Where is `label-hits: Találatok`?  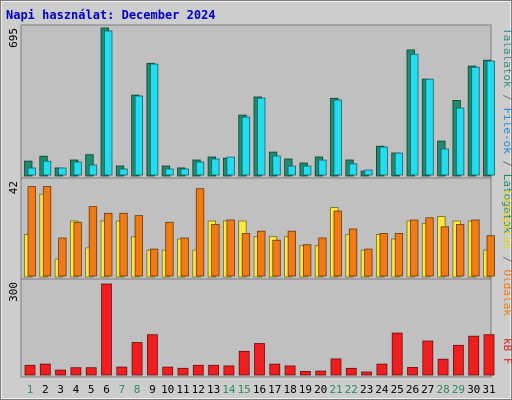 label-hits: Találatok is located at coordinates (506, 58).